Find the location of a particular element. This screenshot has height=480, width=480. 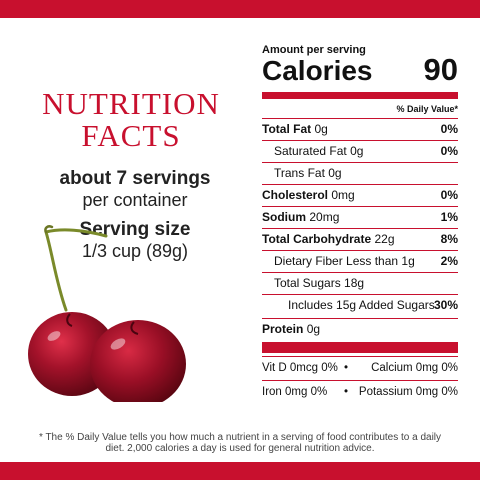

row-label: Total Sugars is located at coordinates (307, 283).